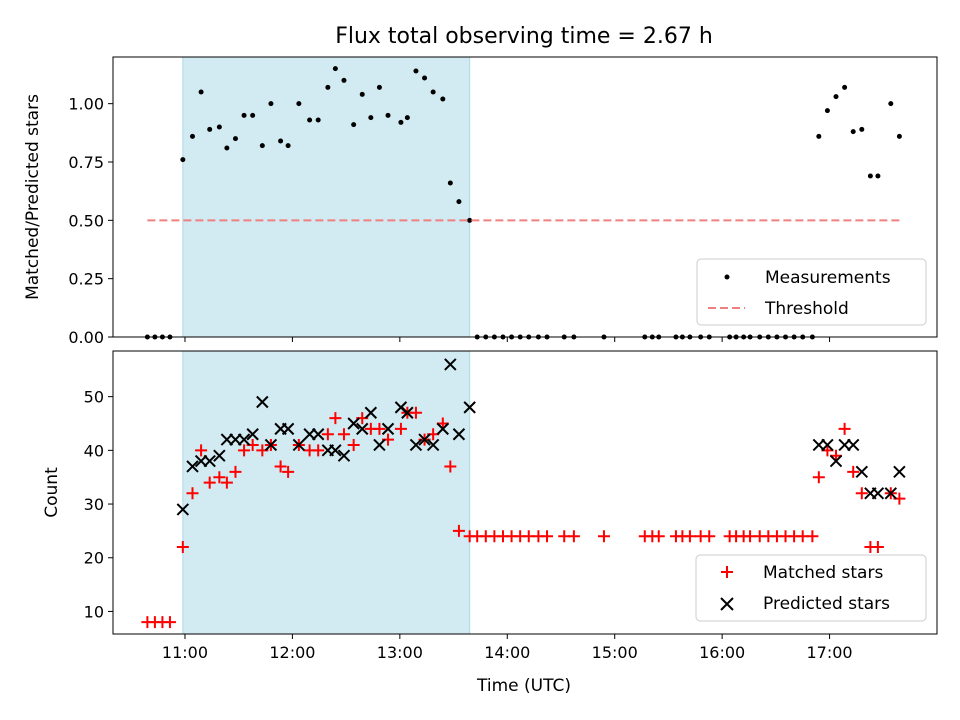  What do you see at coordinates (400, 652) in the screenshot?
I see `x-tick-label: 13:00` at bounding box center [400, 652].